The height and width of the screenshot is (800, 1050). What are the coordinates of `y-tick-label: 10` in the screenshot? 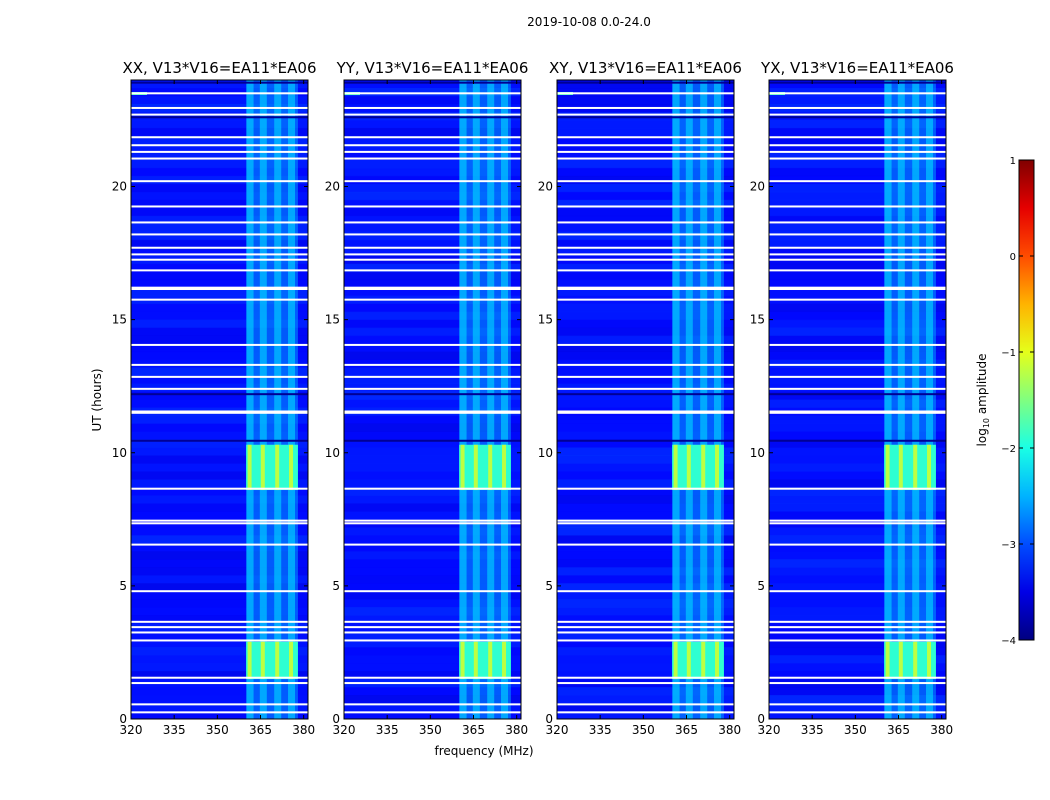 It's located at (119, 453).